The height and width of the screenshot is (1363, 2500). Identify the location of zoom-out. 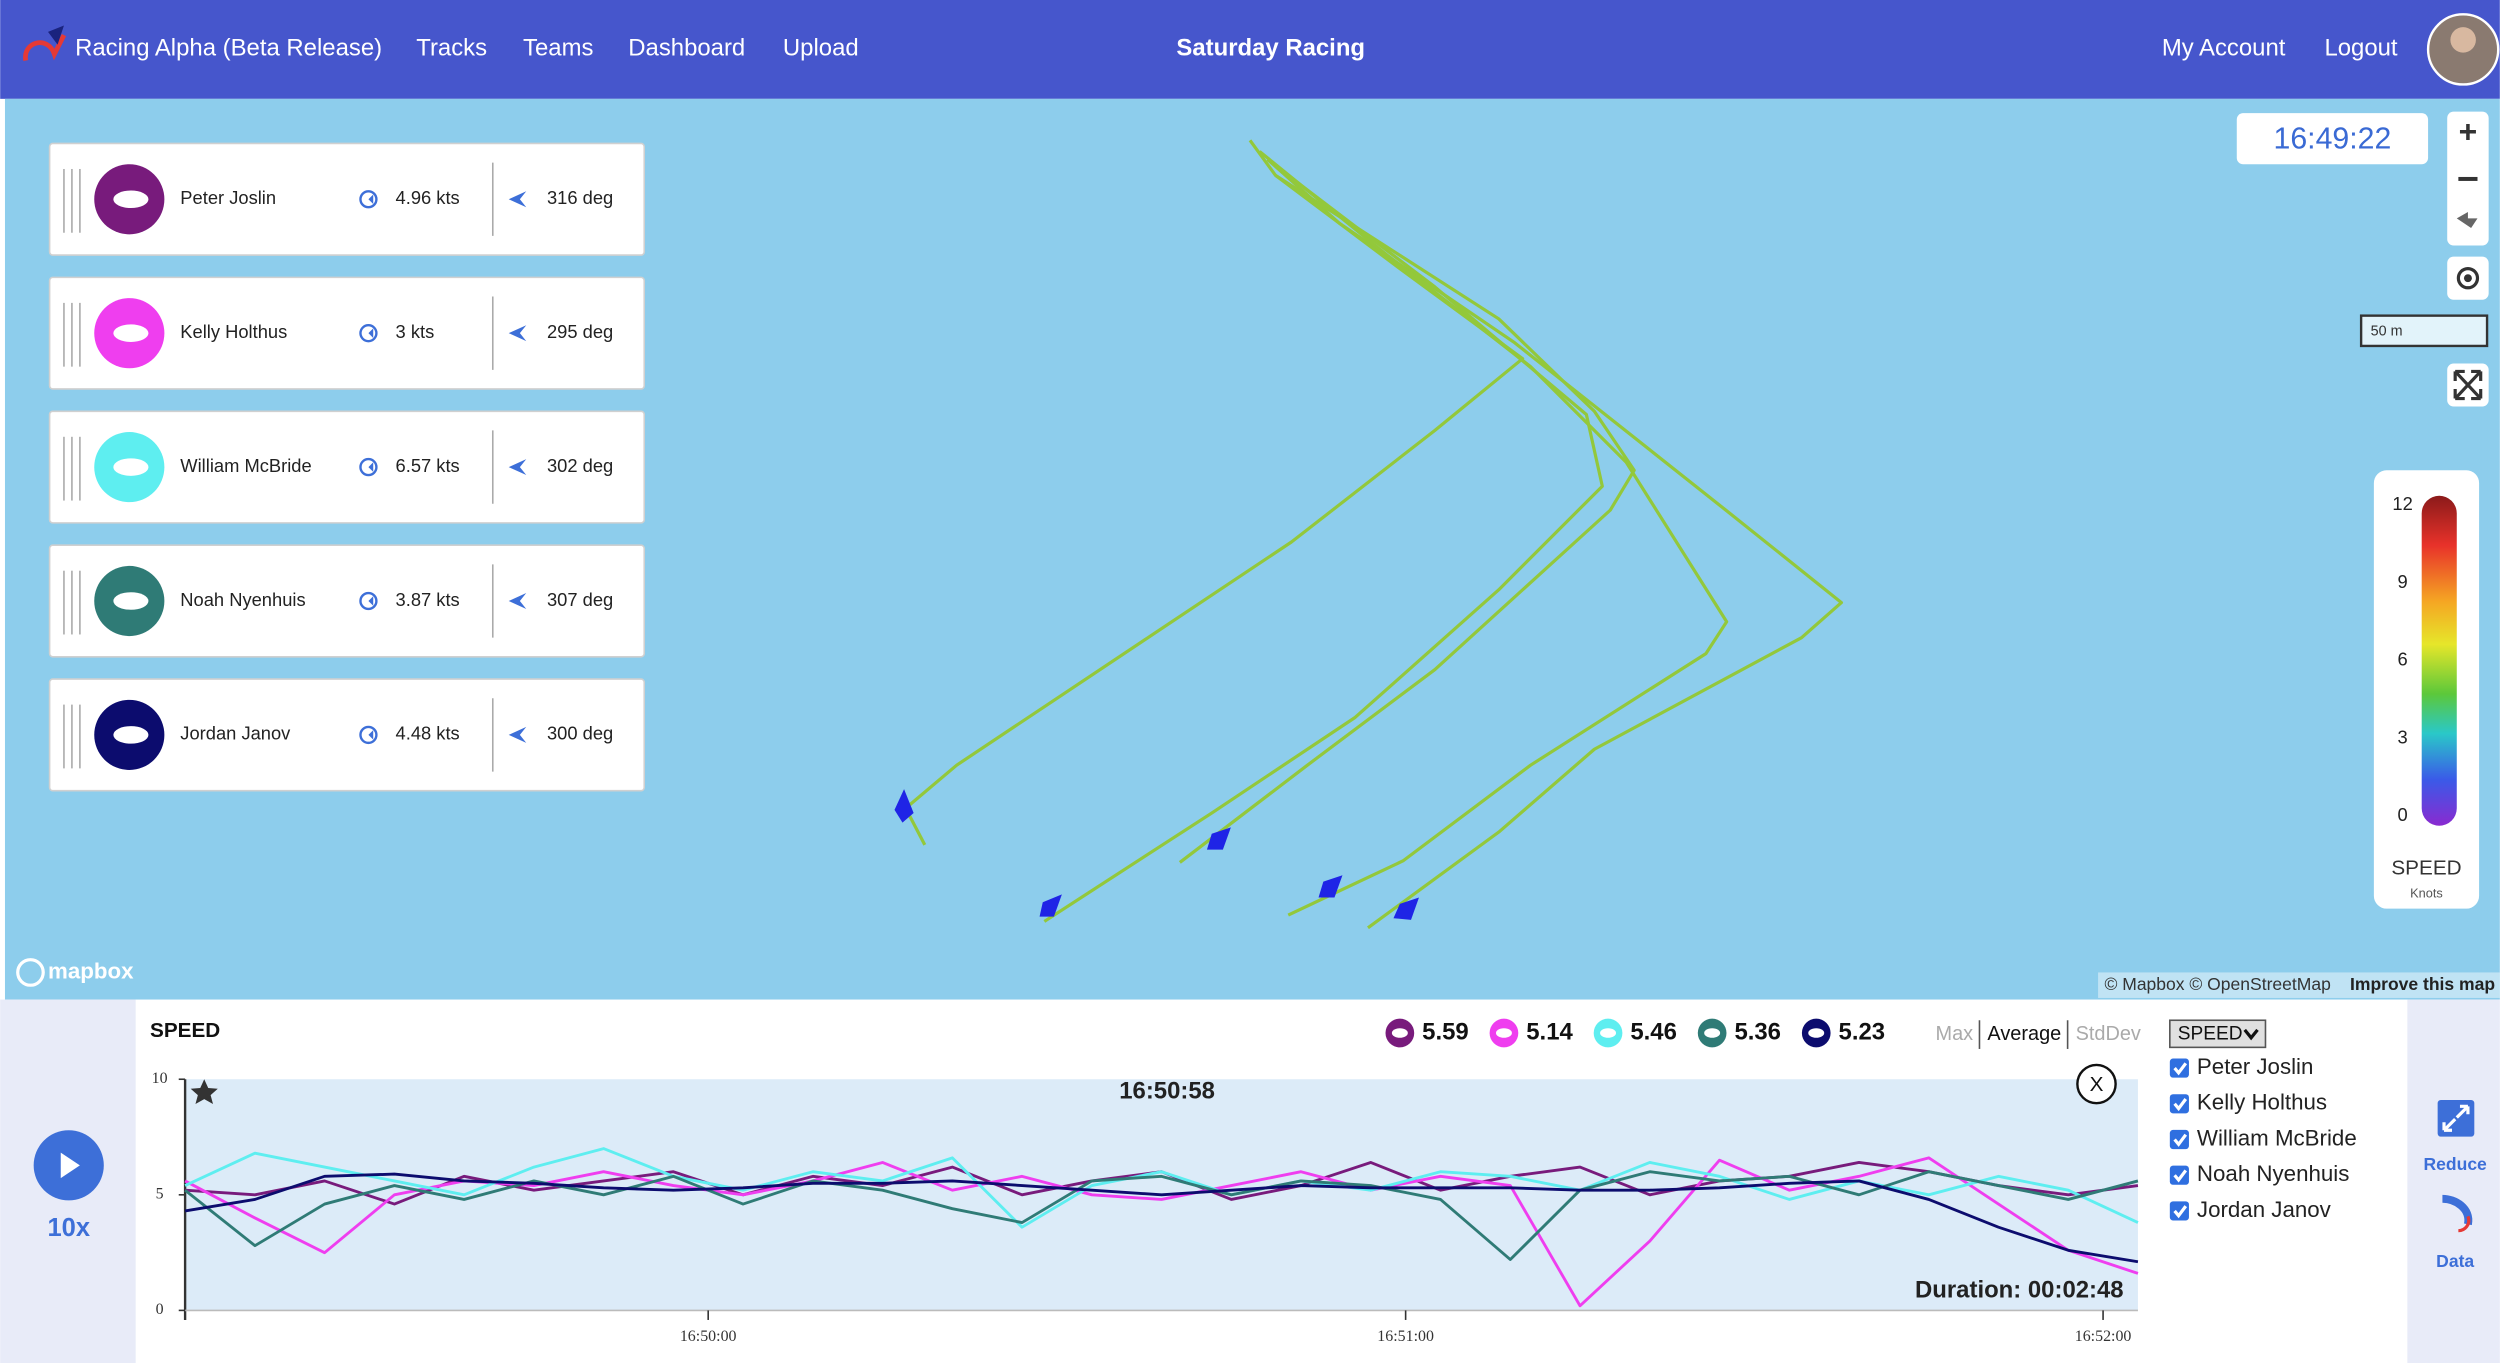
(2468, 178).